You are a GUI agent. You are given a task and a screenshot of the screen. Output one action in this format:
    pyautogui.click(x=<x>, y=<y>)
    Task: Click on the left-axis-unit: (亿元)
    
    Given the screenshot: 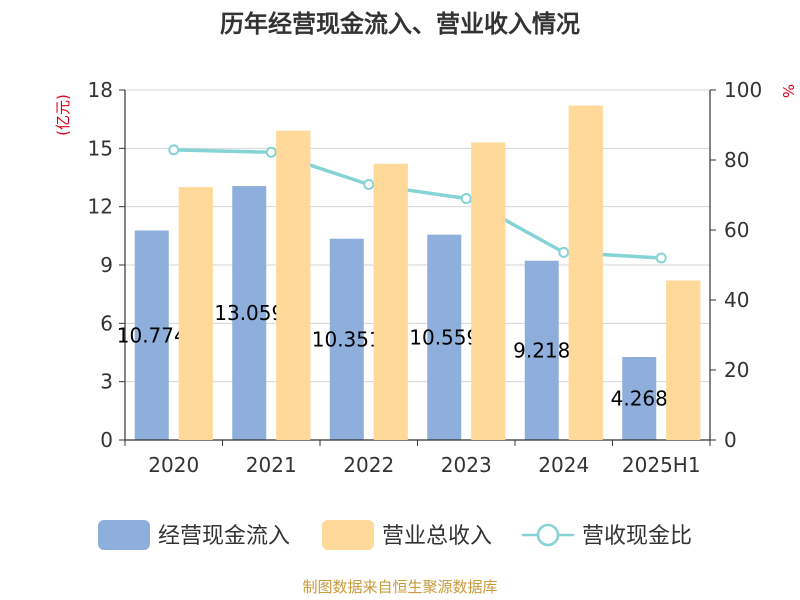 What is the action you would take?
    pyautogui.click(x=63, y=115)
    